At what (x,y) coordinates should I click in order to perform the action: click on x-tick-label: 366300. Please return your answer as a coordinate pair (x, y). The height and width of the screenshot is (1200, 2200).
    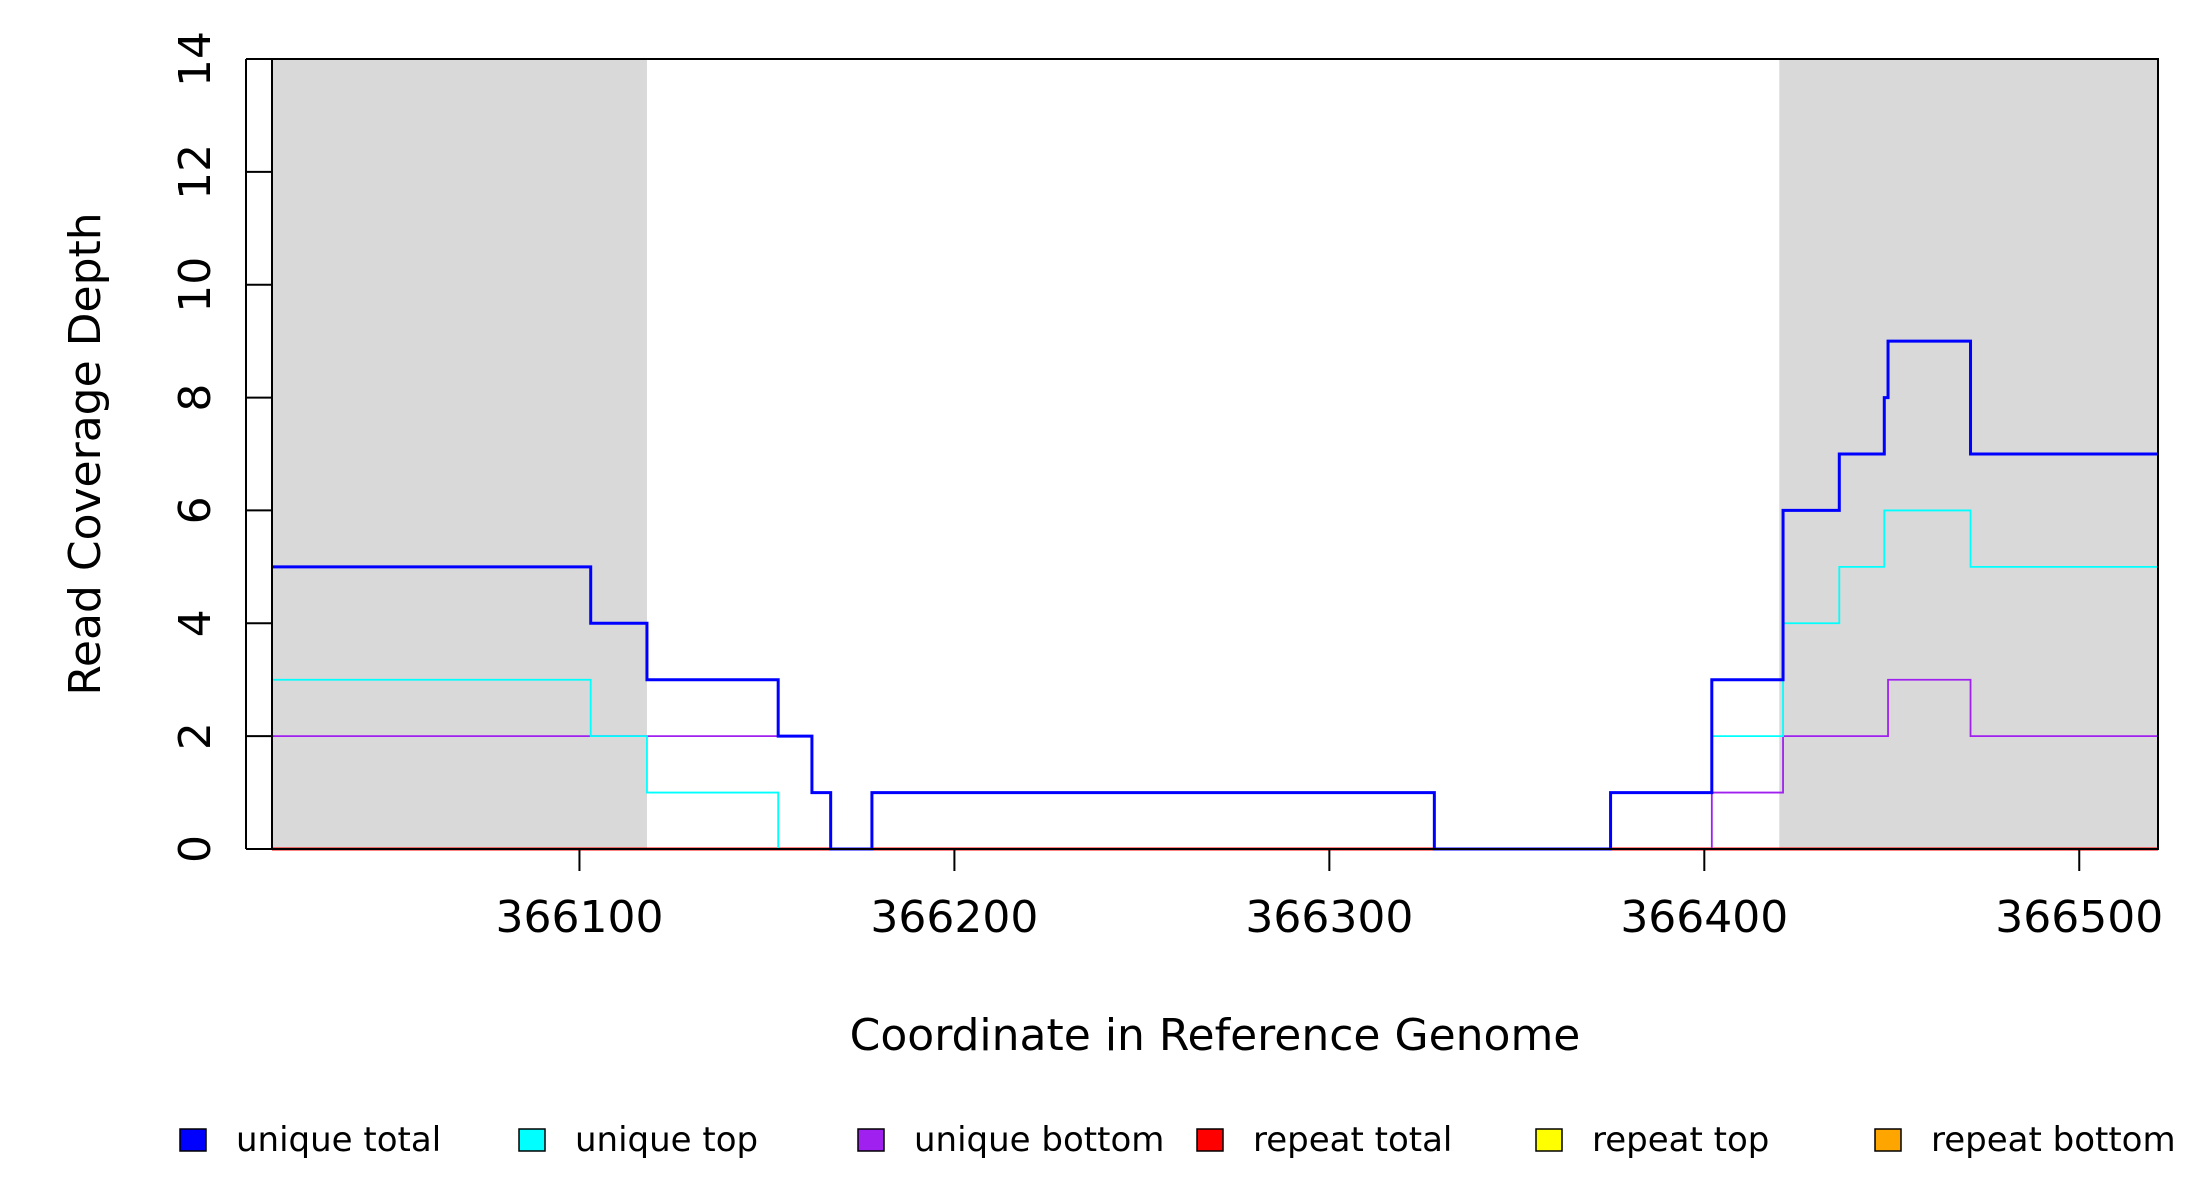
    Looking at the image, I should click on (1329, 917).